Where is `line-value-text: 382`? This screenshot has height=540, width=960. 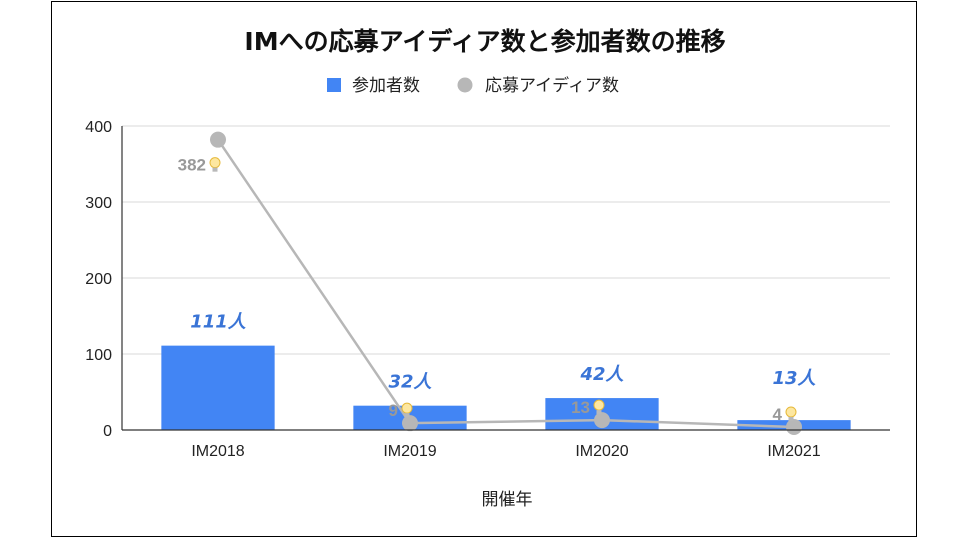 line-value-text: 382 is located at coordinates (192, 165).